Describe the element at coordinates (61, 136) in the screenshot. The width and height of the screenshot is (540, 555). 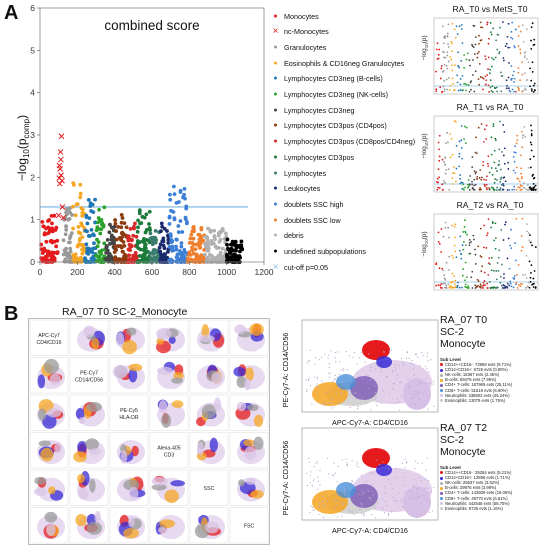
I see `marker-stroke` at that location.